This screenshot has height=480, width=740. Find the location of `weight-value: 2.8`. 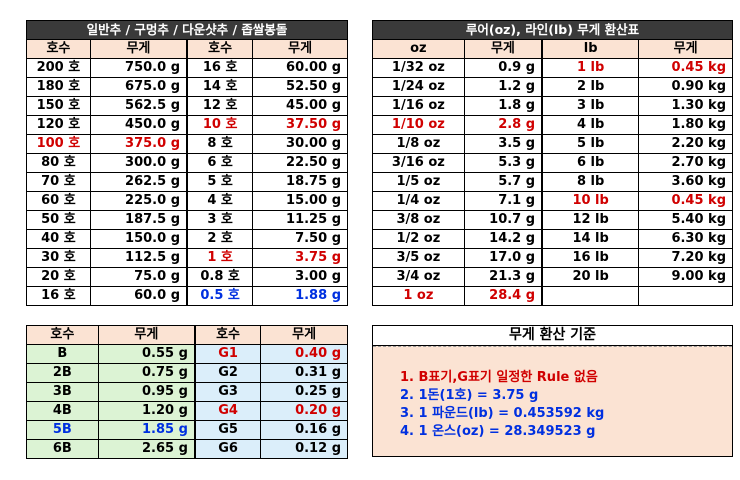

weight-value: 2.8 is located at coordinates (510, 124).